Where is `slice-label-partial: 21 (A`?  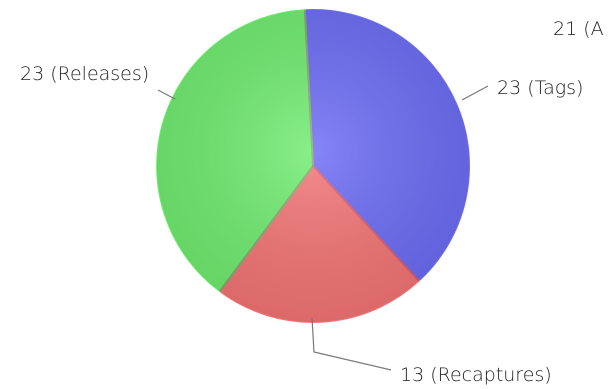 slice-label-partial: 21 (A is located at coordinates (578, 29).